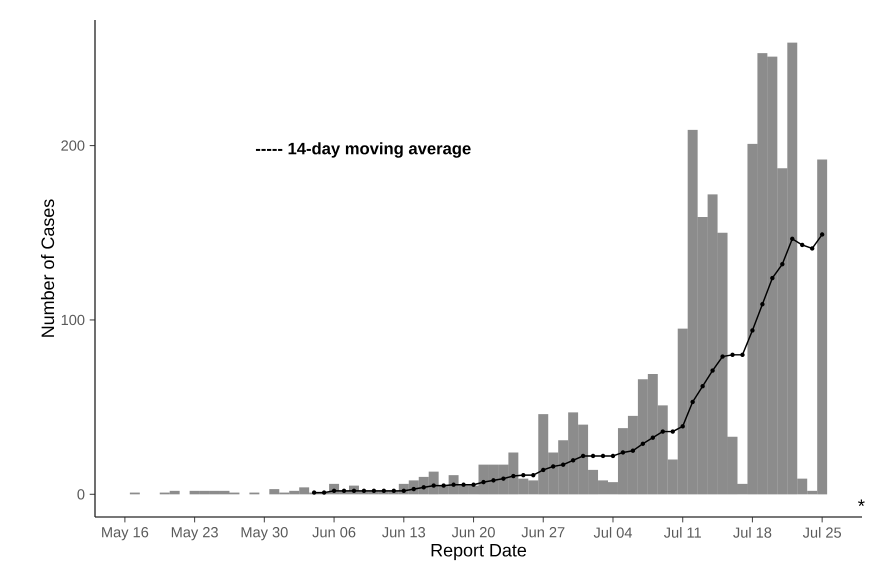 This screenshot has height=577, width=870. I want to click on annotation: *, so click(861, 503).